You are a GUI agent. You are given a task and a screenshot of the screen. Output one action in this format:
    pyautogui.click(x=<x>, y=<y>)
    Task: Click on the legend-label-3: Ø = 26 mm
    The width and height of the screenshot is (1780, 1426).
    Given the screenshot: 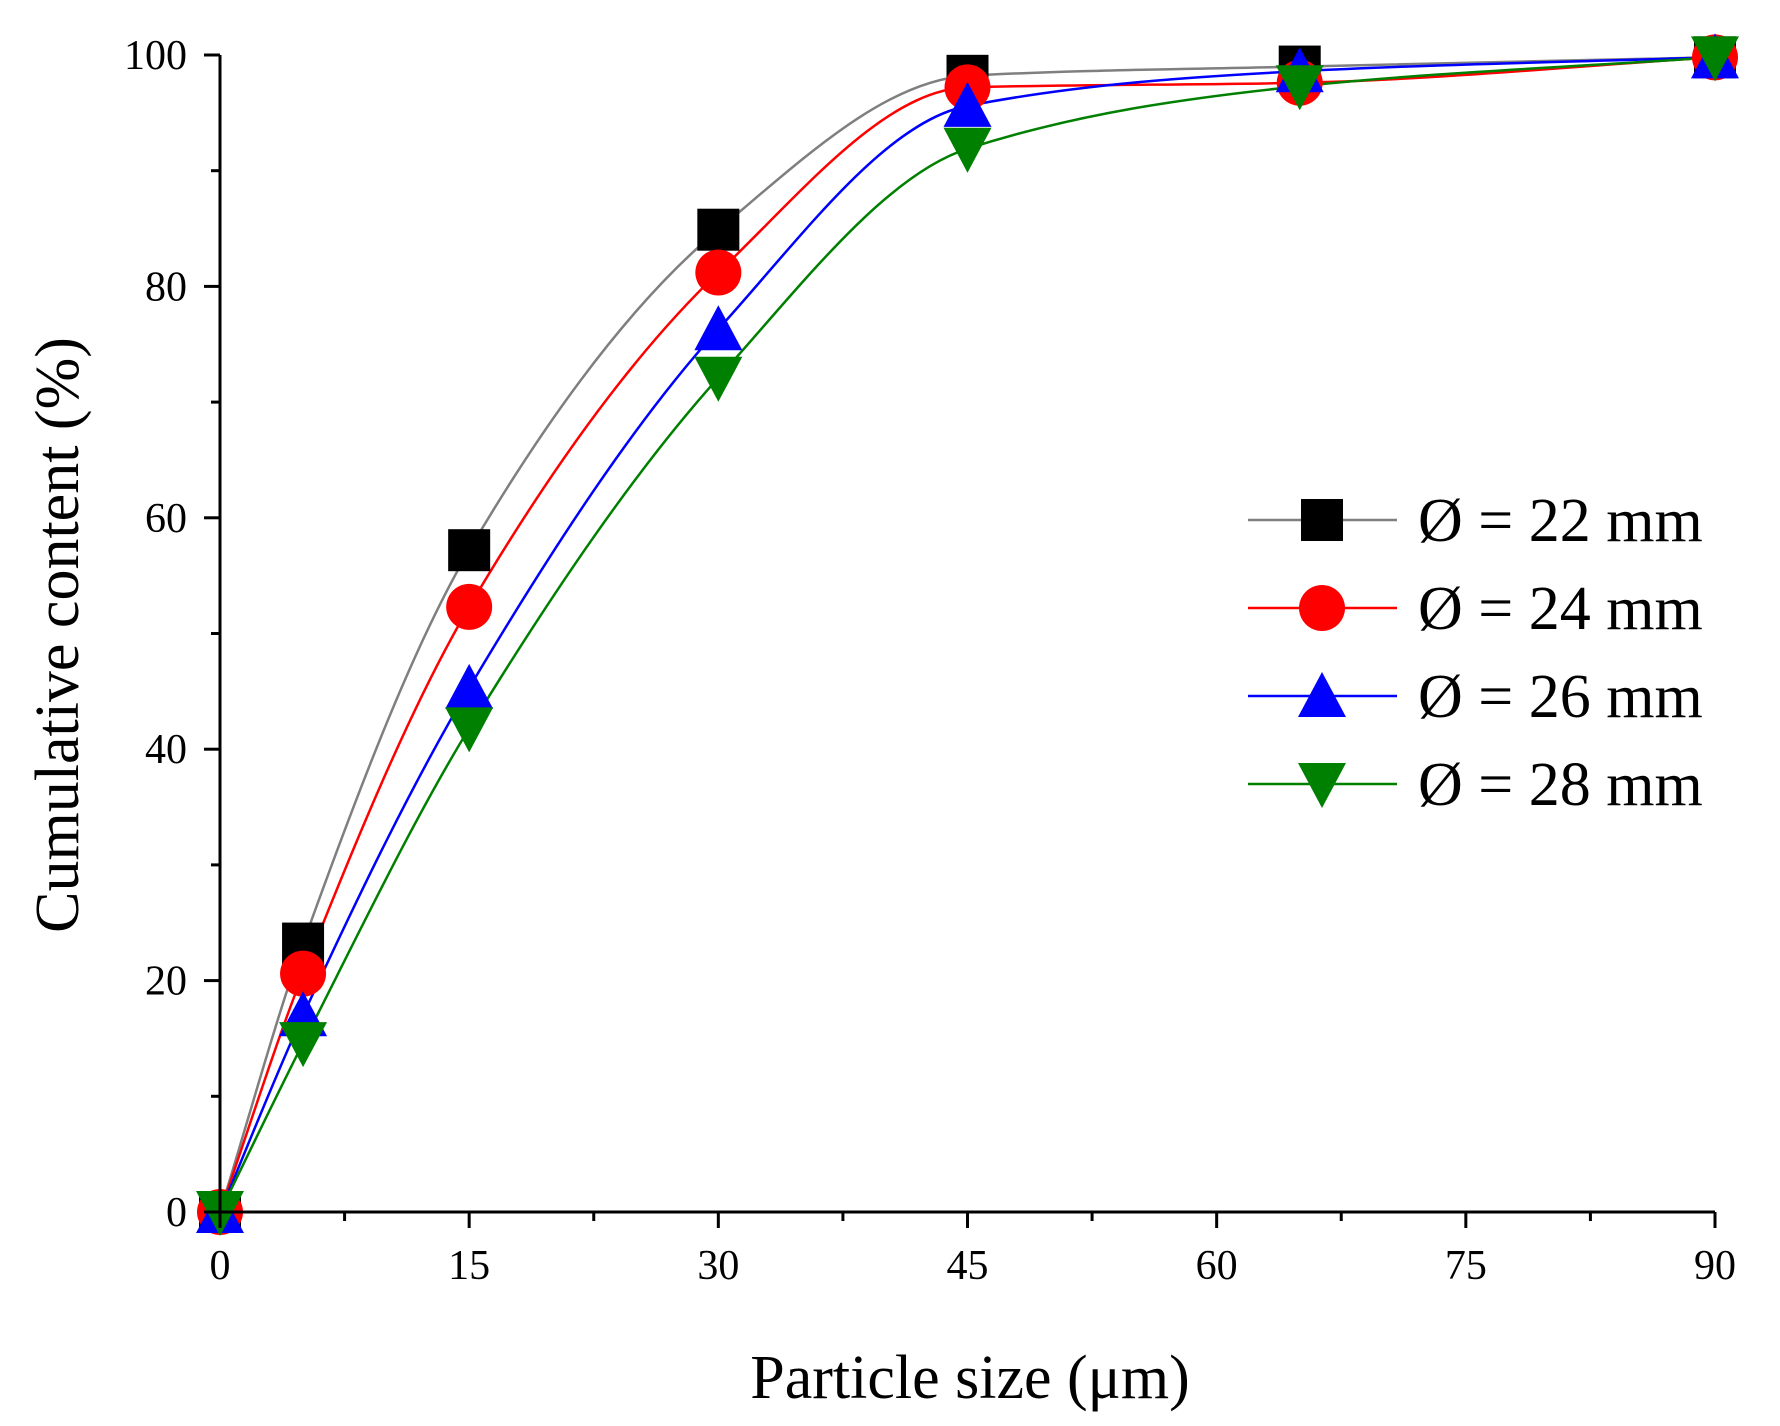 What is the action you would take?
    pyautogui.click(x=1560, y=697)
    